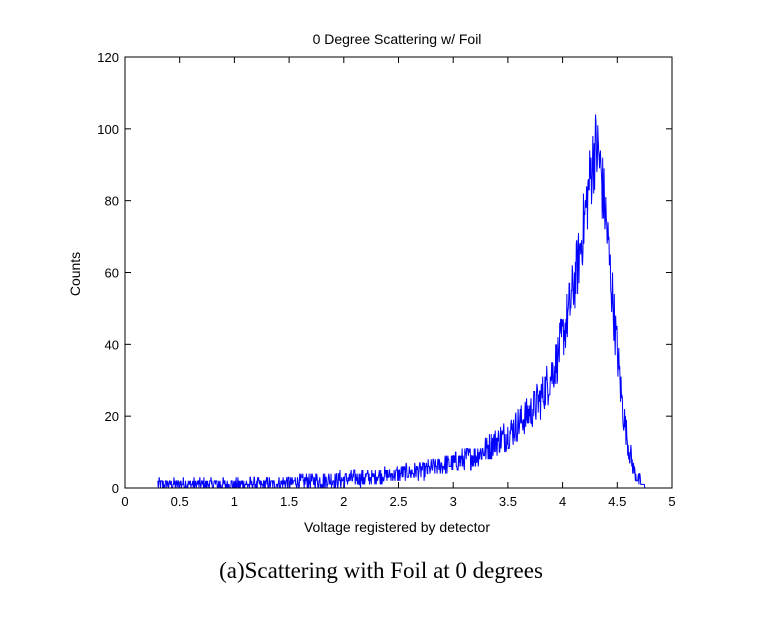 This screenshot has height=622, width=762. What do you see at coordinates (343, 501) in the screenshot?
I see `x-tick-label: 2` at bounding box center [343, 501].